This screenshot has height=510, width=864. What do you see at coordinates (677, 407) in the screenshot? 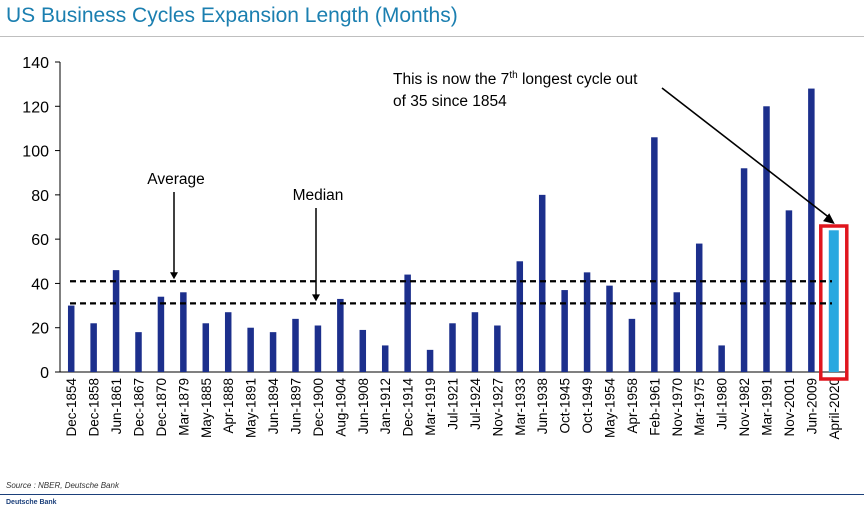
I see `x-tick-label: Nov-1970` at bounding box center [677, 407].